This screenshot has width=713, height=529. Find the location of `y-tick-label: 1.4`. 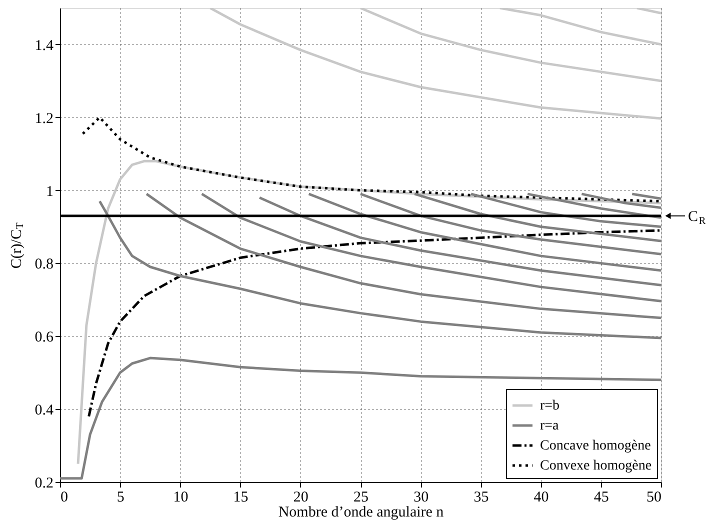

y-tick-label: 1.4 is located at coordinates (44, 46).